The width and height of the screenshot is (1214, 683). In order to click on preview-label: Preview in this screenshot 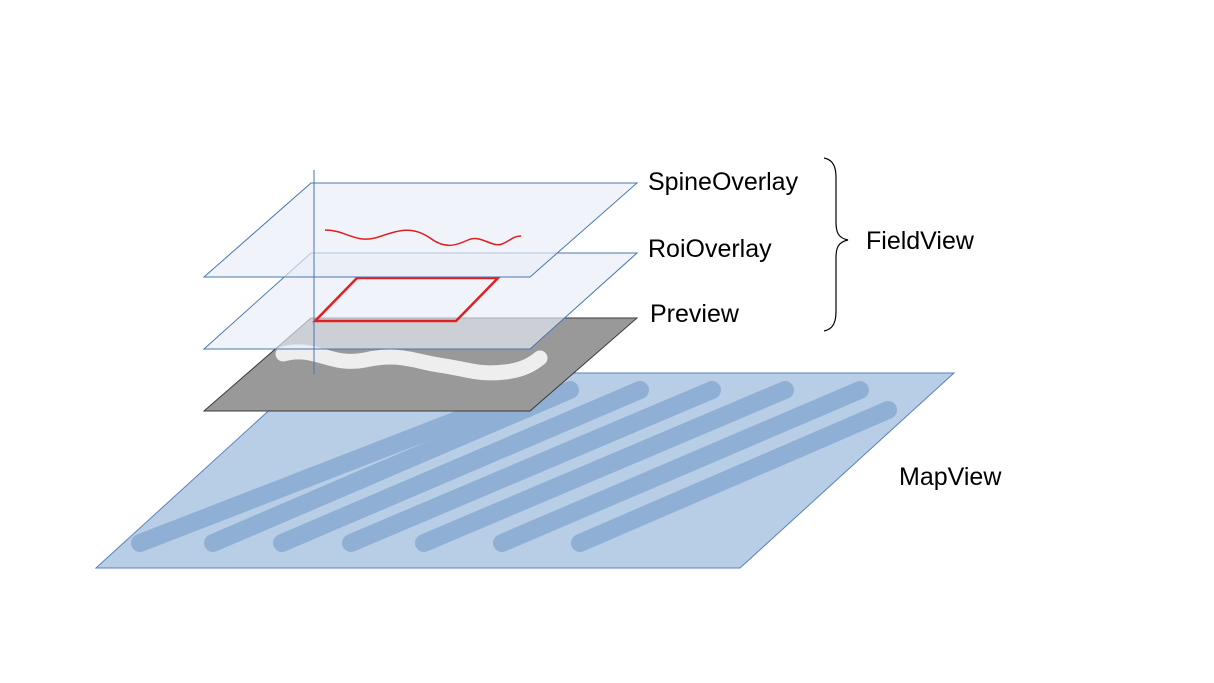, I will do `click(694, 314)`.